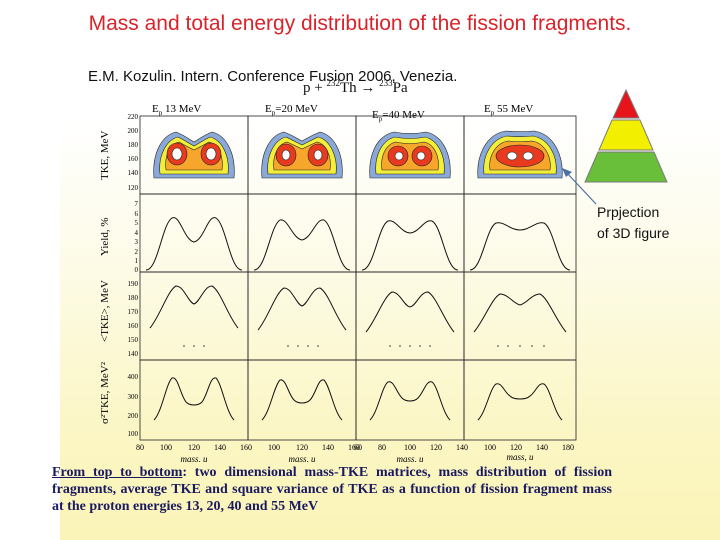  Describe the element at coordinates (137, 223) in the screenshot. I see `y-tick: 5` at that location.